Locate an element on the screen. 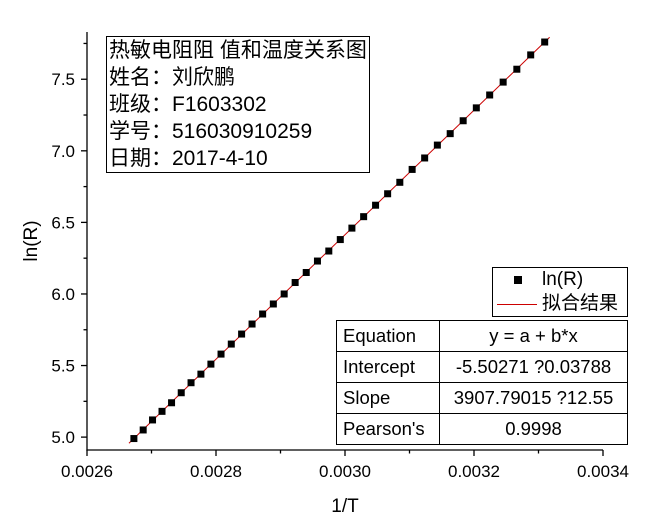 This screenshot has width=658, height=528. fit-param-name: Intercept is located at coordinates (388, 367).